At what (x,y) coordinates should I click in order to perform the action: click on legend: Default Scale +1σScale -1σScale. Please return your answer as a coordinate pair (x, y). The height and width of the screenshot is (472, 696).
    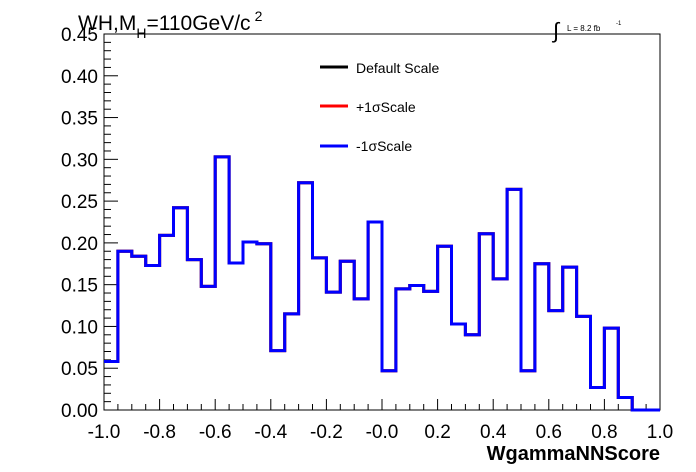
    Looking at the image, I should click on (379, 107).